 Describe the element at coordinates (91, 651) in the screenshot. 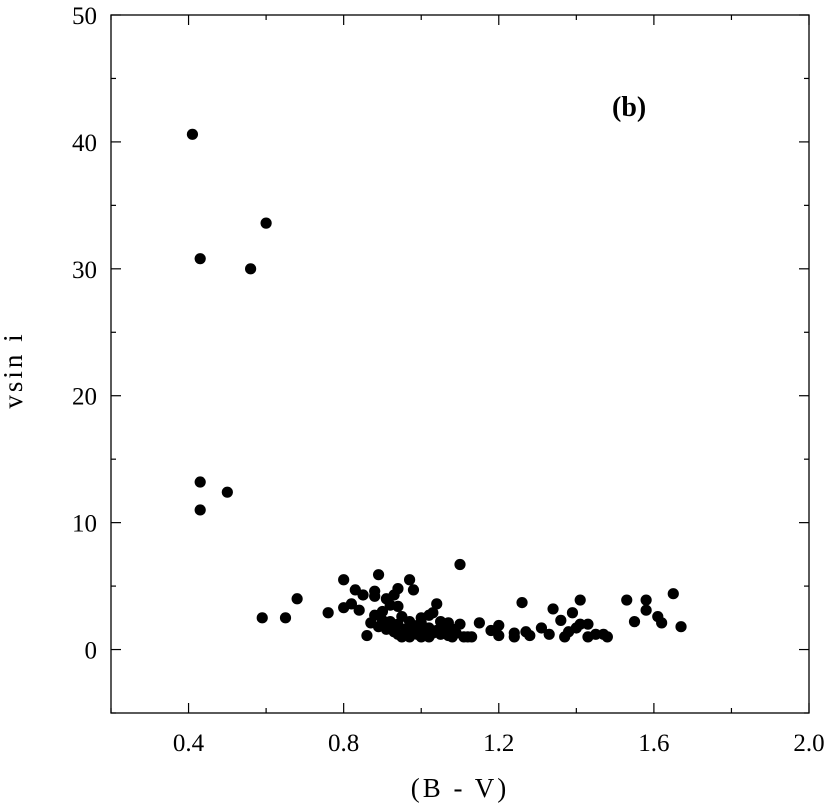

I see `y-tick-label: 0` at that location.